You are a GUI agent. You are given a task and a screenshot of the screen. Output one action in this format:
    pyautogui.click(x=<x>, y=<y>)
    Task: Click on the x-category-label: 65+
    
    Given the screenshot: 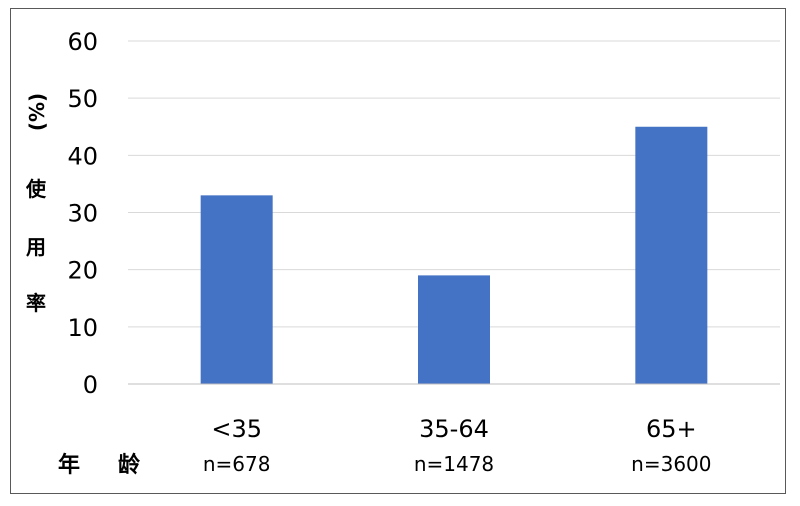 What is the action you would take?
    pyautogui.click(x=671, y=429)
    